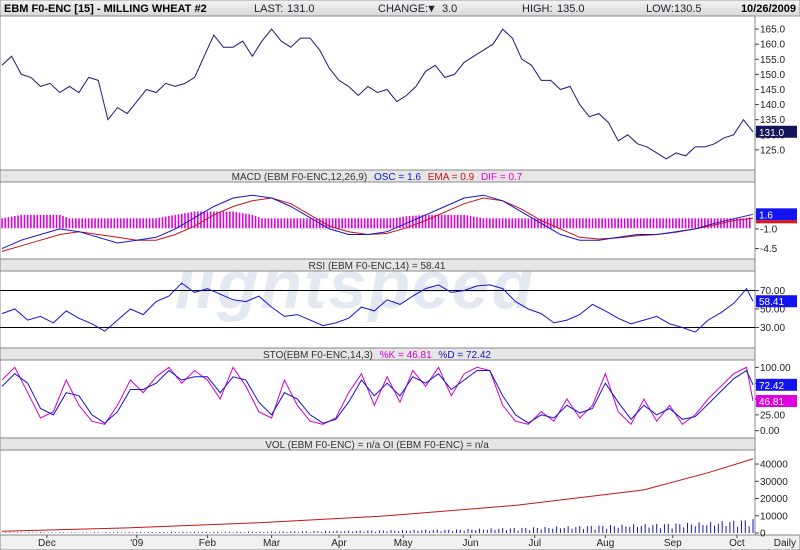  Describe the element at coordinates (431, 9) in the screenshot. I see `change-down-icon: ▼` at that location.